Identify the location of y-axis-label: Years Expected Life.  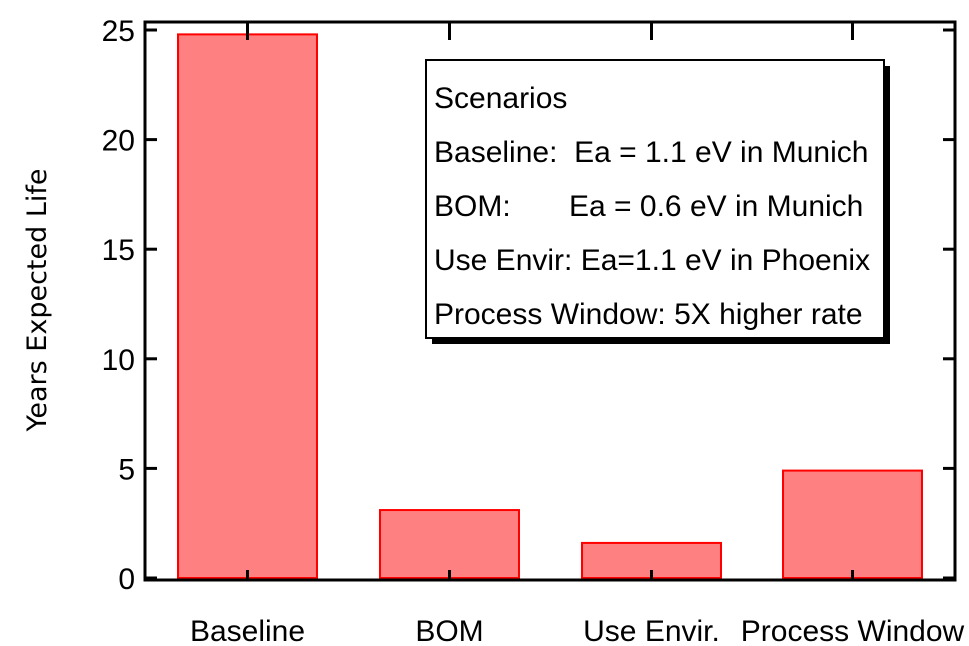
(37, 300).